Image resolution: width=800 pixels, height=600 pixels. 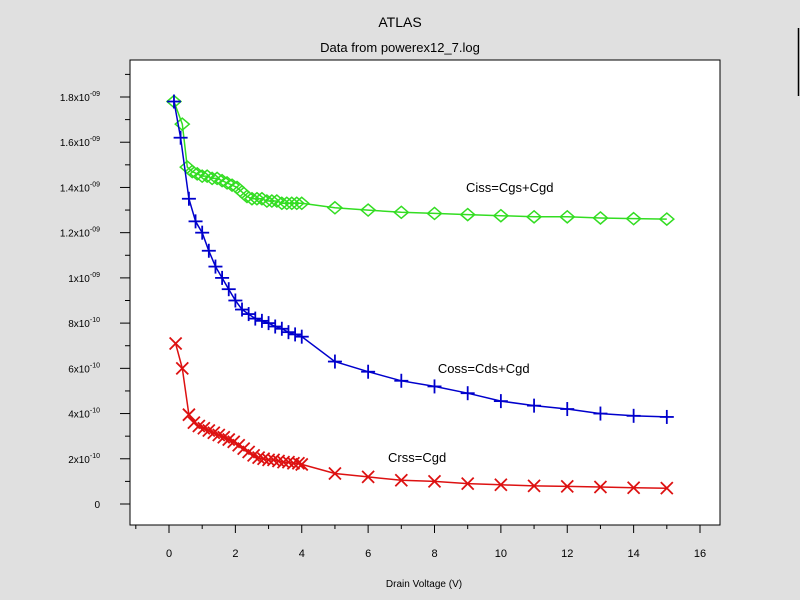 I want to click on series-annotation: Coss=Cds+Cgd, so click(x=484, y=368).